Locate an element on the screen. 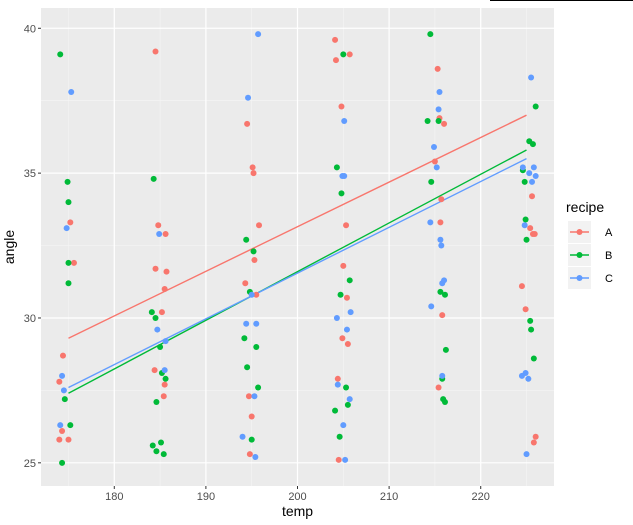 The height and width of the screenshot is (525, 633). x-tick-label: 200 is located at coordinates (297, 497).